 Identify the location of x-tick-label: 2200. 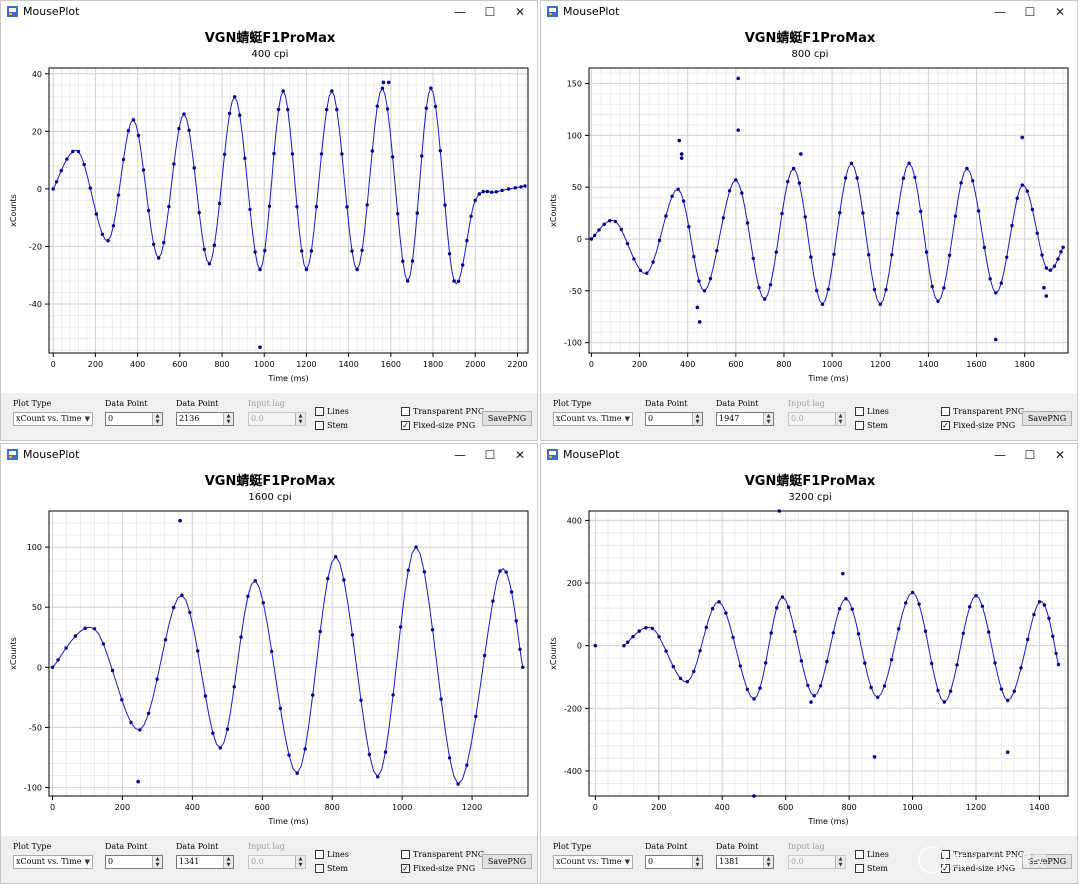
(517, 364).